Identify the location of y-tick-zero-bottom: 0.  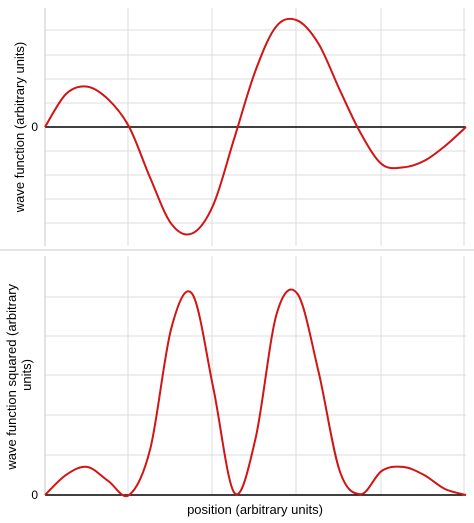
(34, 495).